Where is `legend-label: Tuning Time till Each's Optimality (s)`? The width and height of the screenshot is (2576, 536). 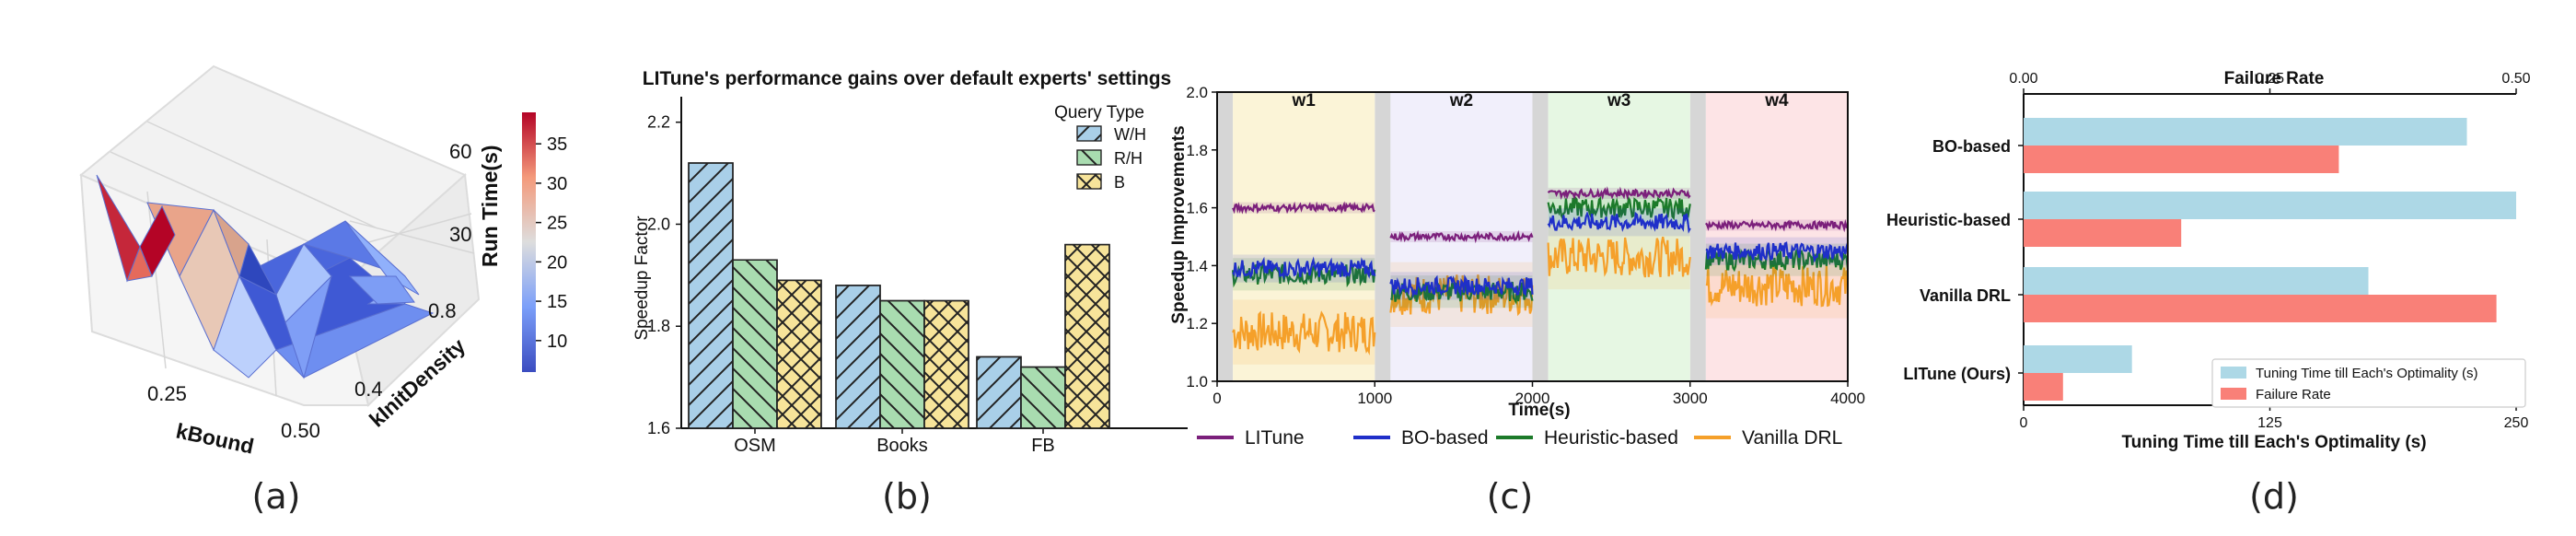
legend-label: Tuning Time till Each's Optimality (s) is located at coordinates (2367, 373).